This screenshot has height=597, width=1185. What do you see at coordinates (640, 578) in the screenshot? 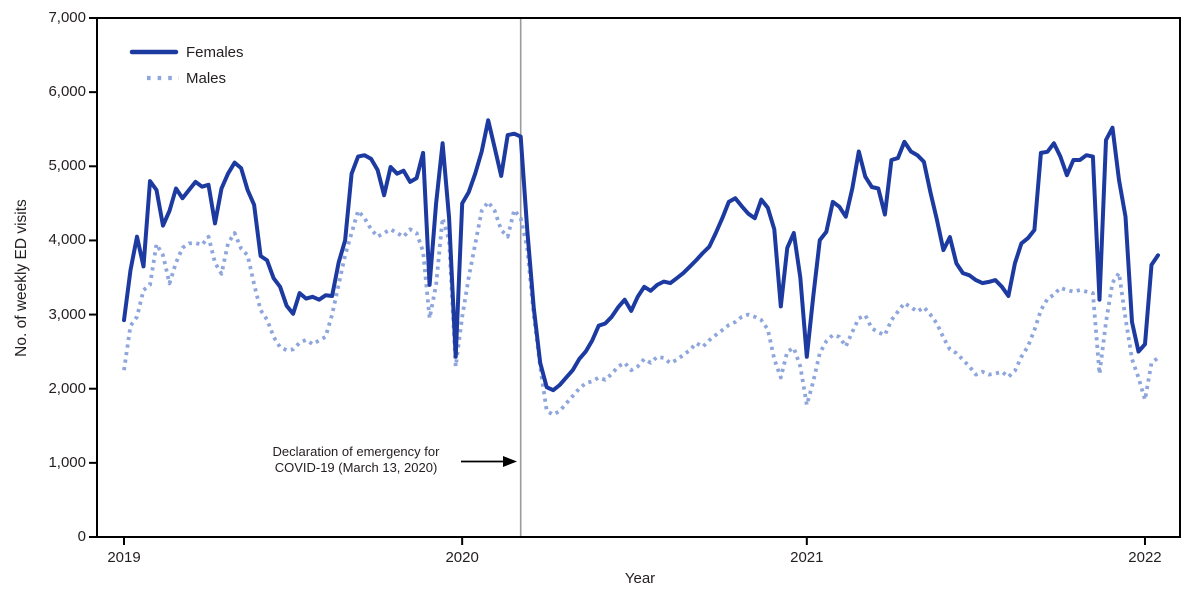
I see `x-axis-title: Year` at bounding box center [640, 578].